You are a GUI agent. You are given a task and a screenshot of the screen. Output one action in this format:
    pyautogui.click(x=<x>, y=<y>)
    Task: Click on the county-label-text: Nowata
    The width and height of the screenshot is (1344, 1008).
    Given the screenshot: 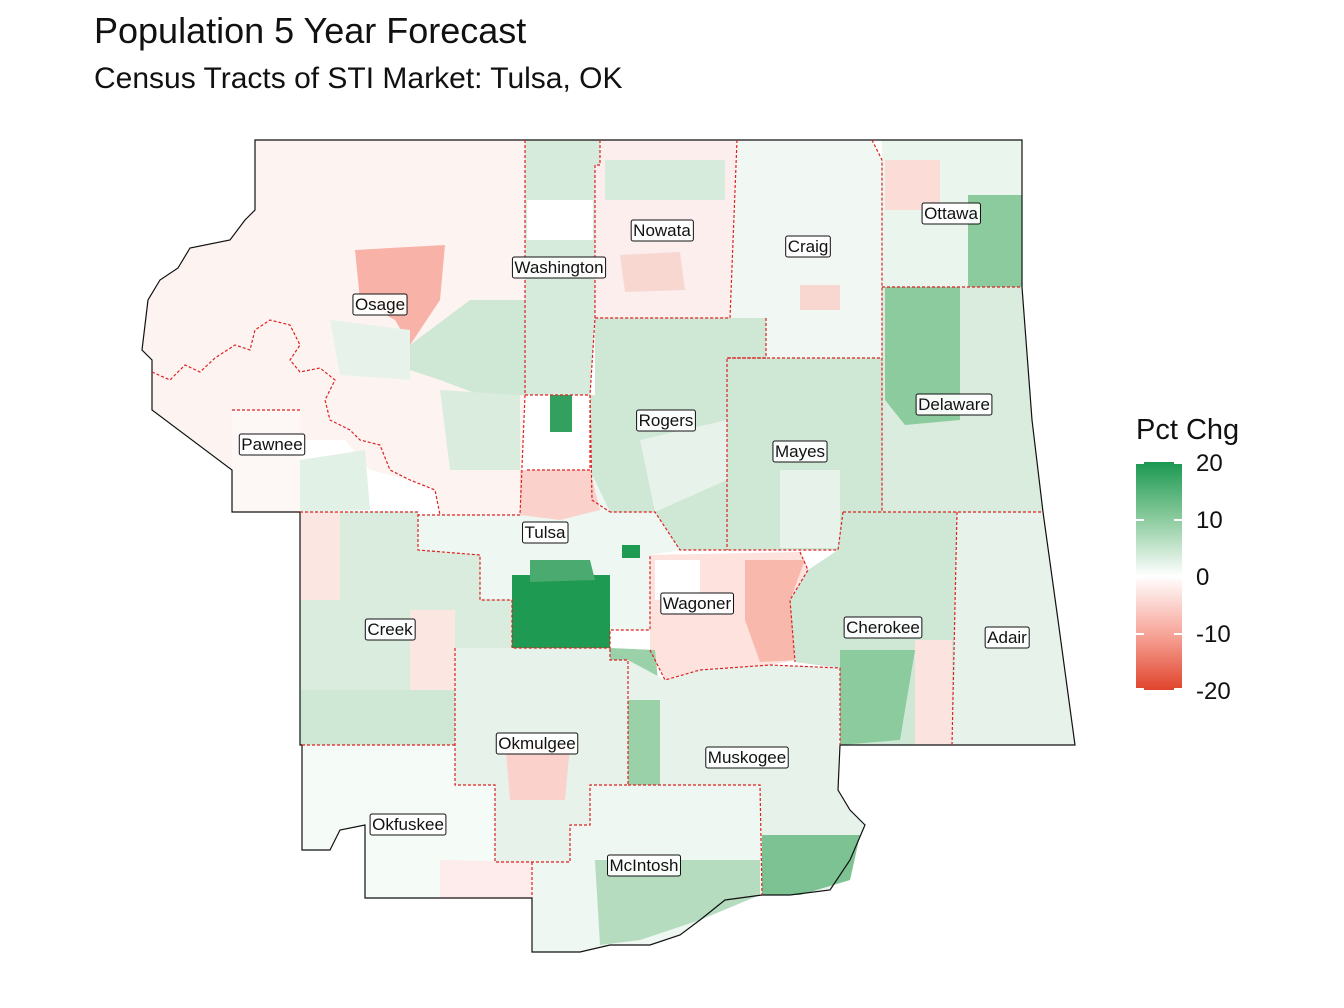 What is the action you would take?
    pyautogui.click(x=662, y=230)
    